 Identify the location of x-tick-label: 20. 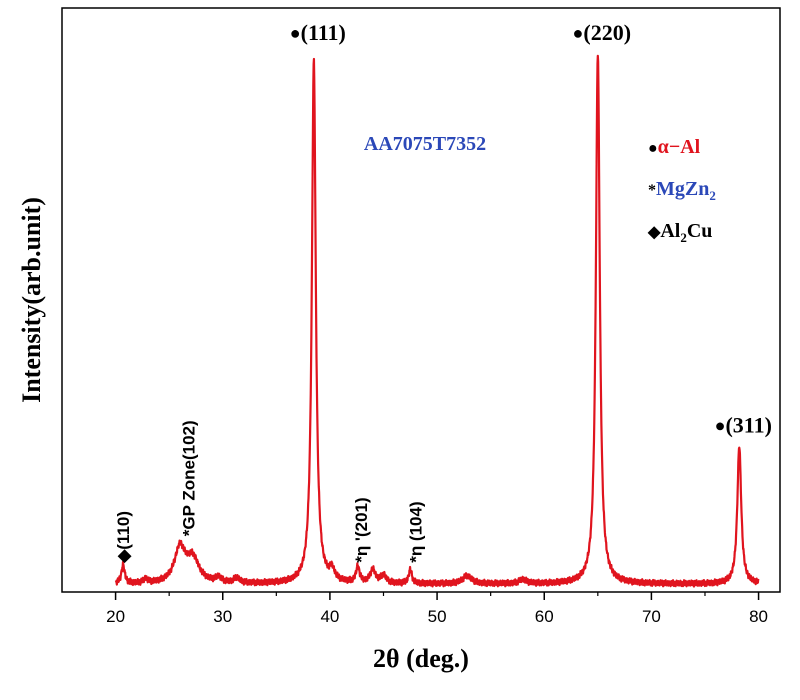
(115, 616).